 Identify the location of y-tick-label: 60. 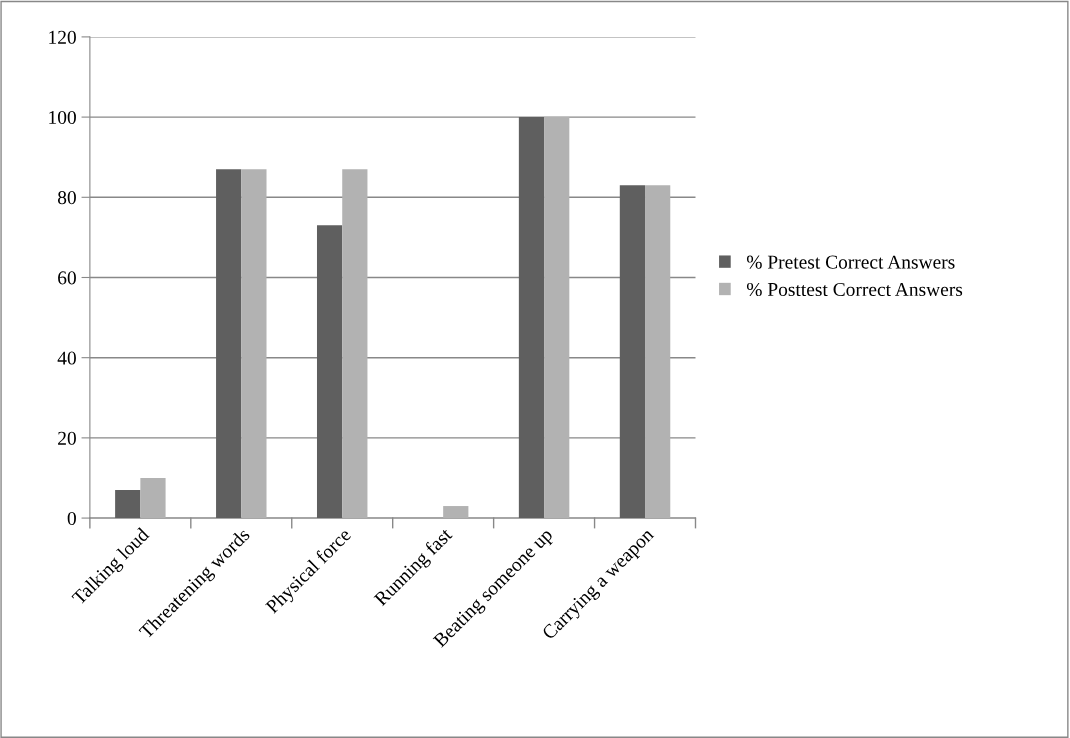
(67, 278).